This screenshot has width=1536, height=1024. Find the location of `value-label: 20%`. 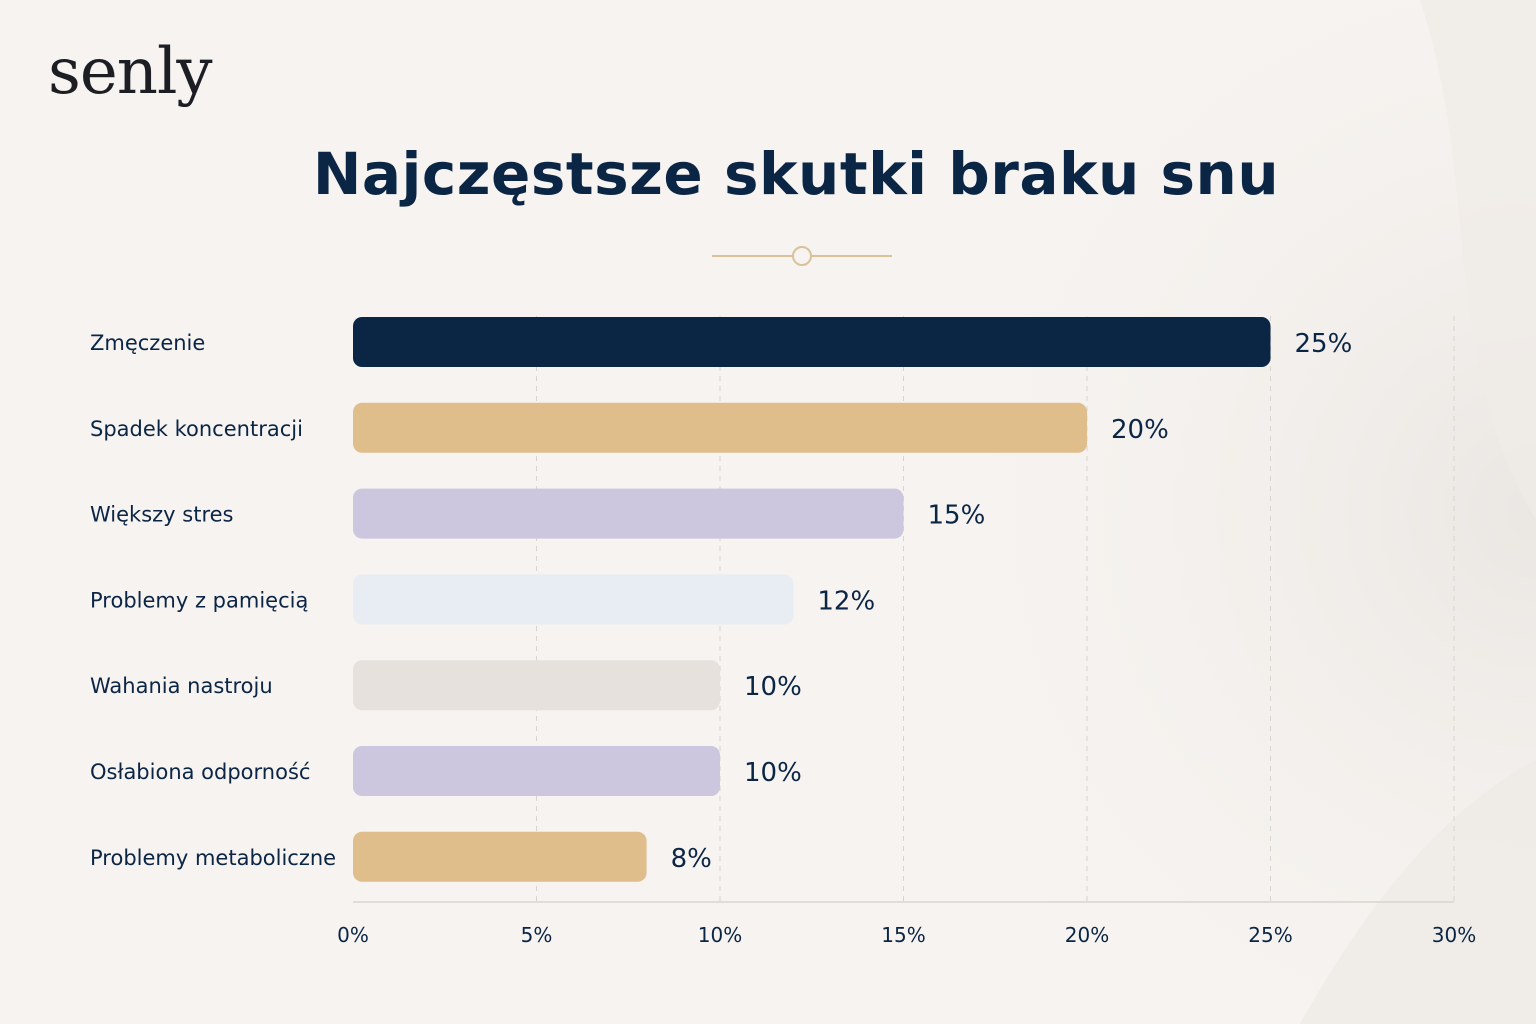

value-label: 20% is located at coordinates (1140, 430).